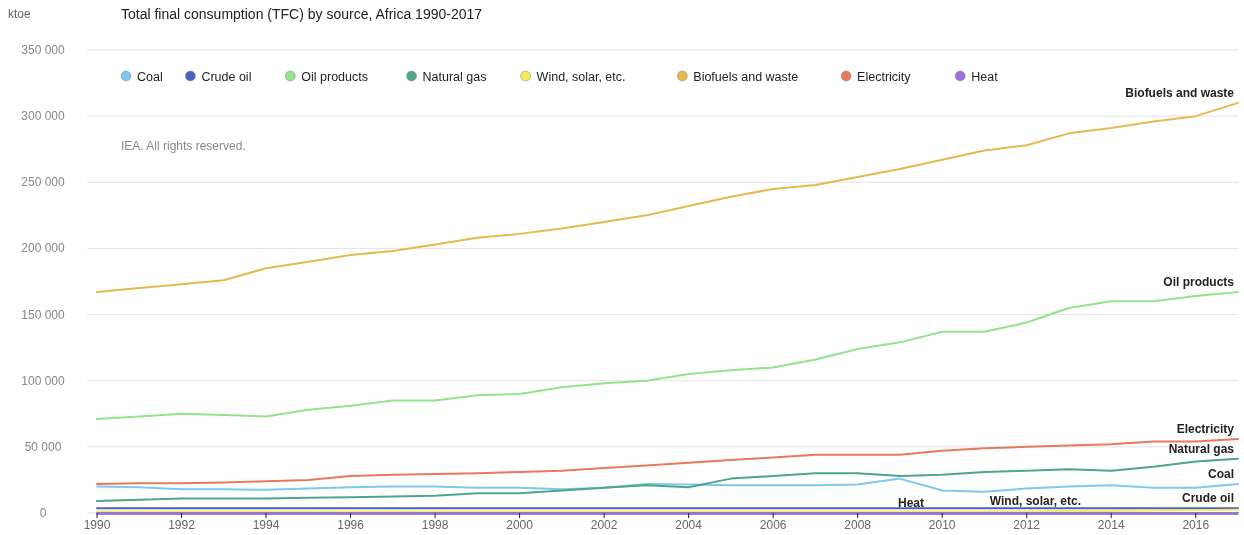 The height and width of the screenshot is (535, 1244). I want to click on annotation: IEA. All rights reserved., so click(183, 146).